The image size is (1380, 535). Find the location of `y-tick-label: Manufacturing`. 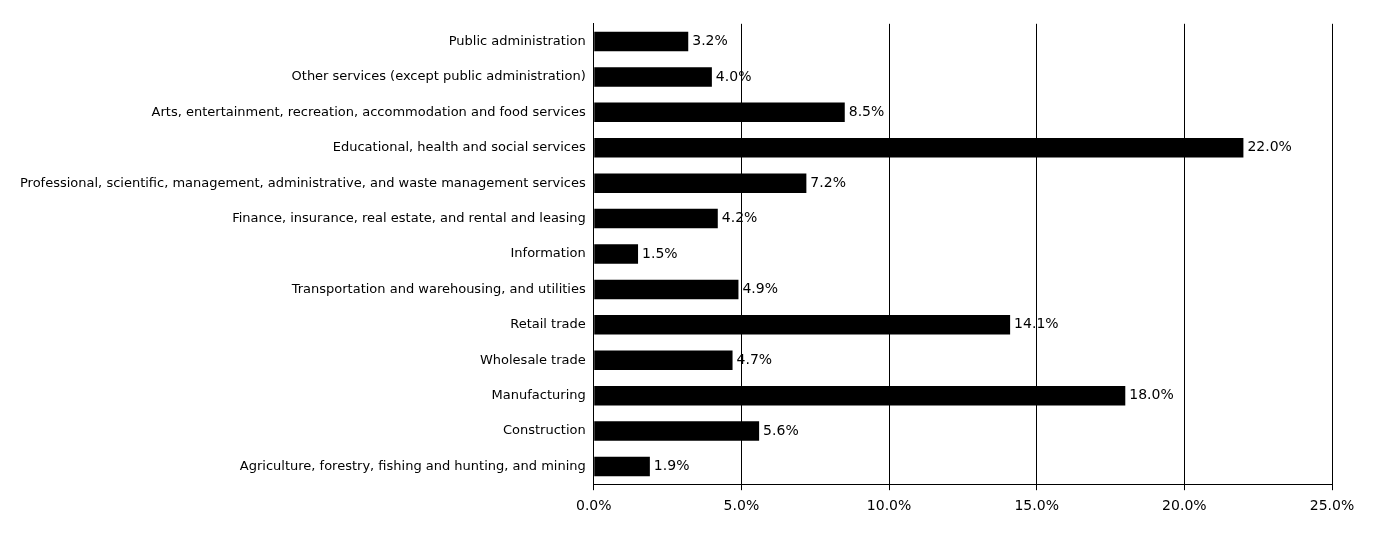

y-tick-label: Manufacturing is located at coordinates (538, 395).